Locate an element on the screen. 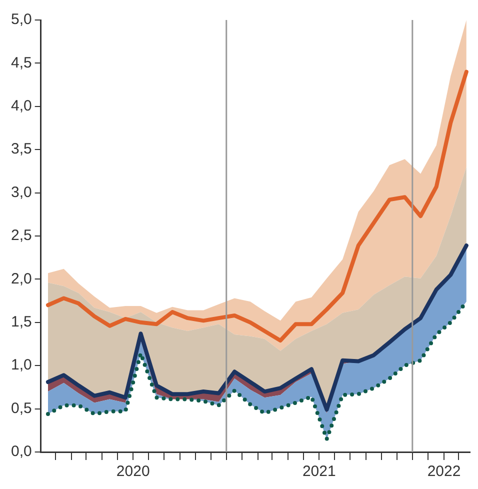 This screenshot has width=478, height=489. y-tick-label: 0,0 is located at coordinates (21, 451).